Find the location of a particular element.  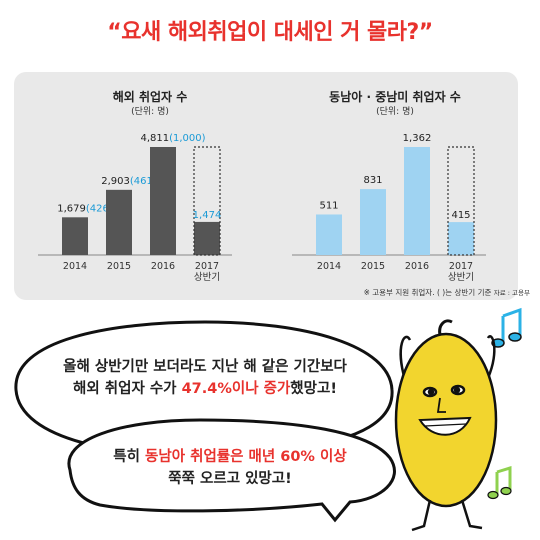

speech-line-2b: 47.4%이나 증가 is located at coordinates (236, 389).